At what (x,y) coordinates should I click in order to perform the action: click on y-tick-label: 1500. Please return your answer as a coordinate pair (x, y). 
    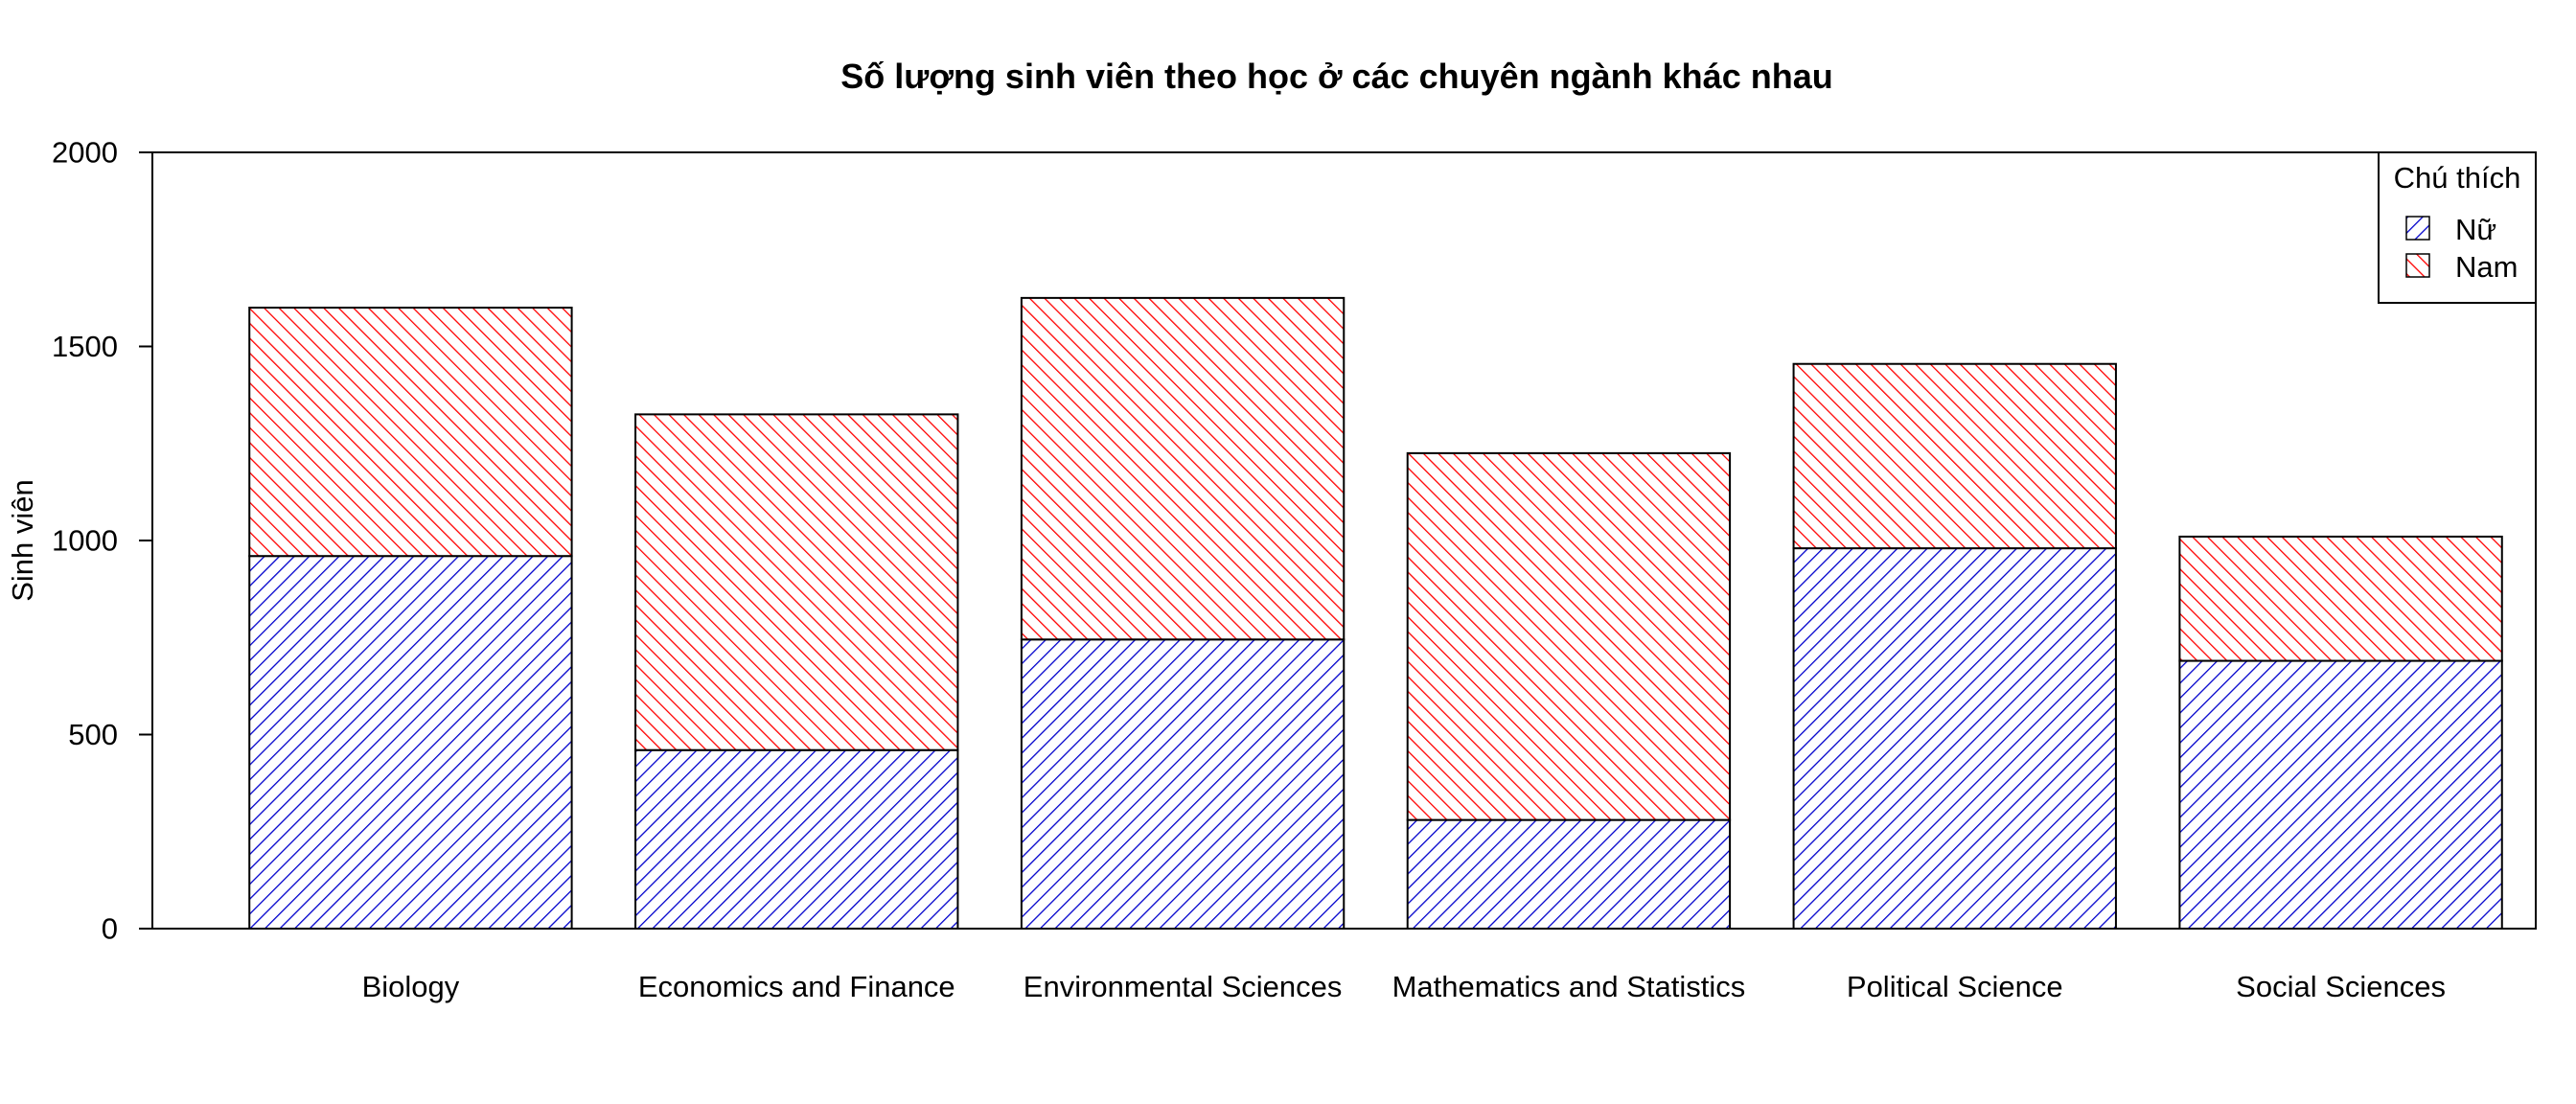
    Looking at the image, I should click on (85, 346).